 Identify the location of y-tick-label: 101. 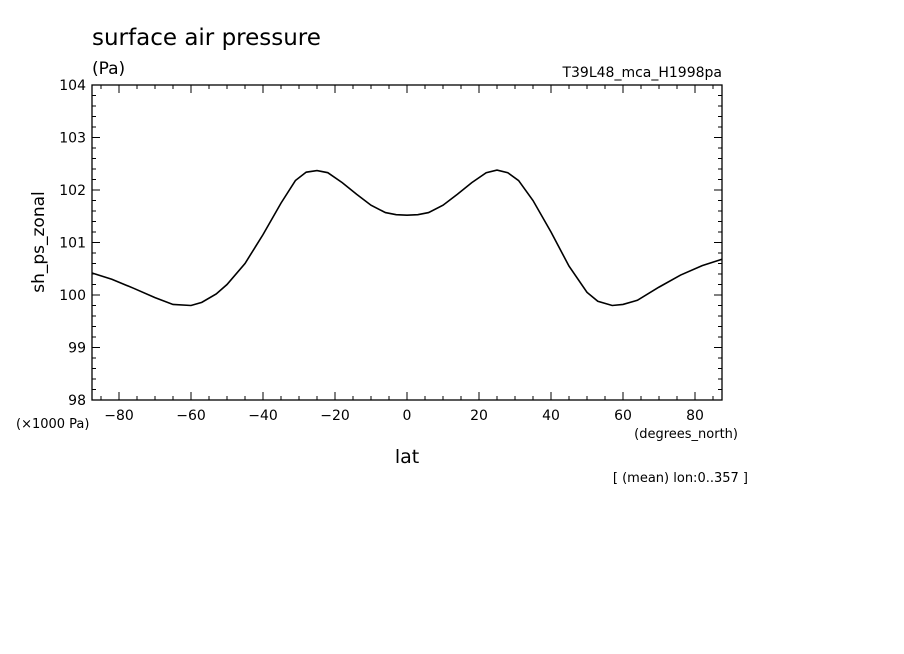
(72, 244).